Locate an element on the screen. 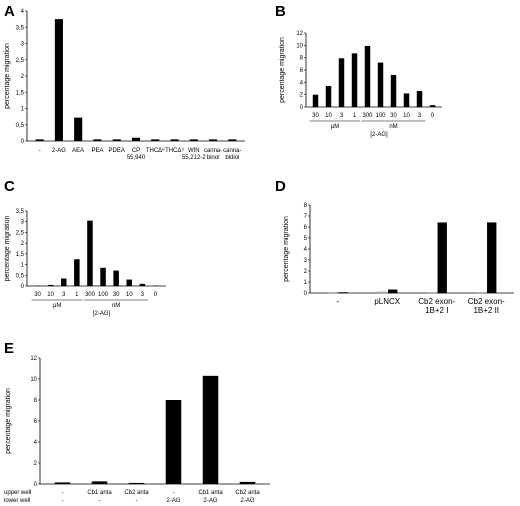 The width and height of the screenshot is (520, 506). x-tick-label: 55,940 is located at coordinates (136, 158).